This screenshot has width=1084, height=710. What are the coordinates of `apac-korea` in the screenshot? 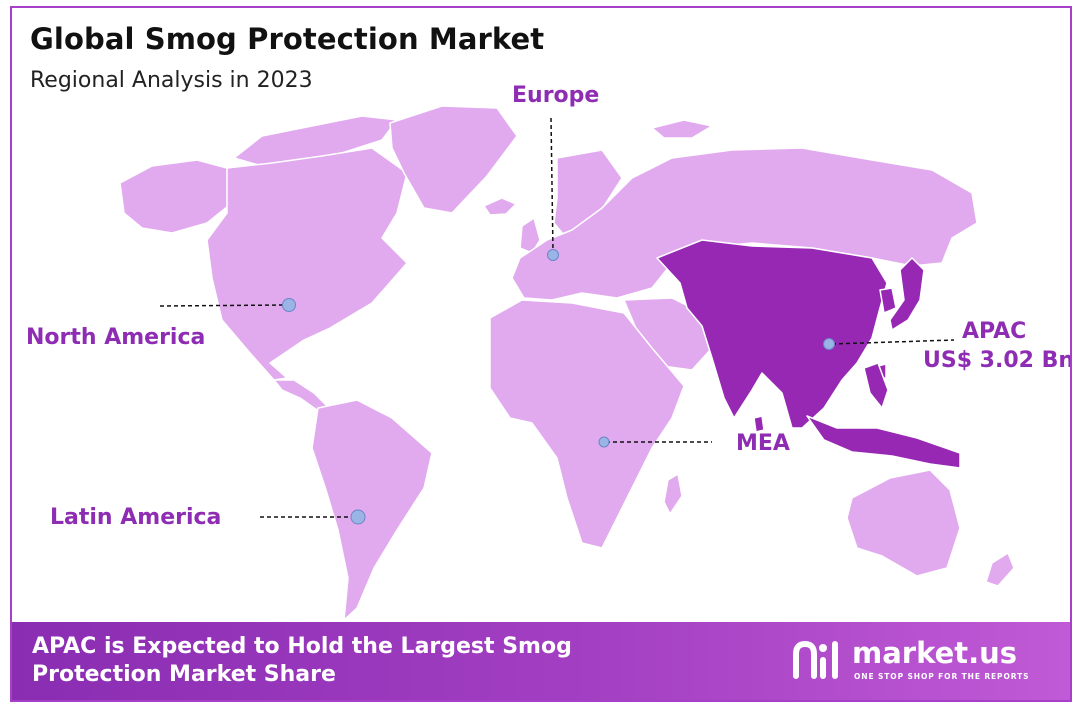 It's located at (888, 300).